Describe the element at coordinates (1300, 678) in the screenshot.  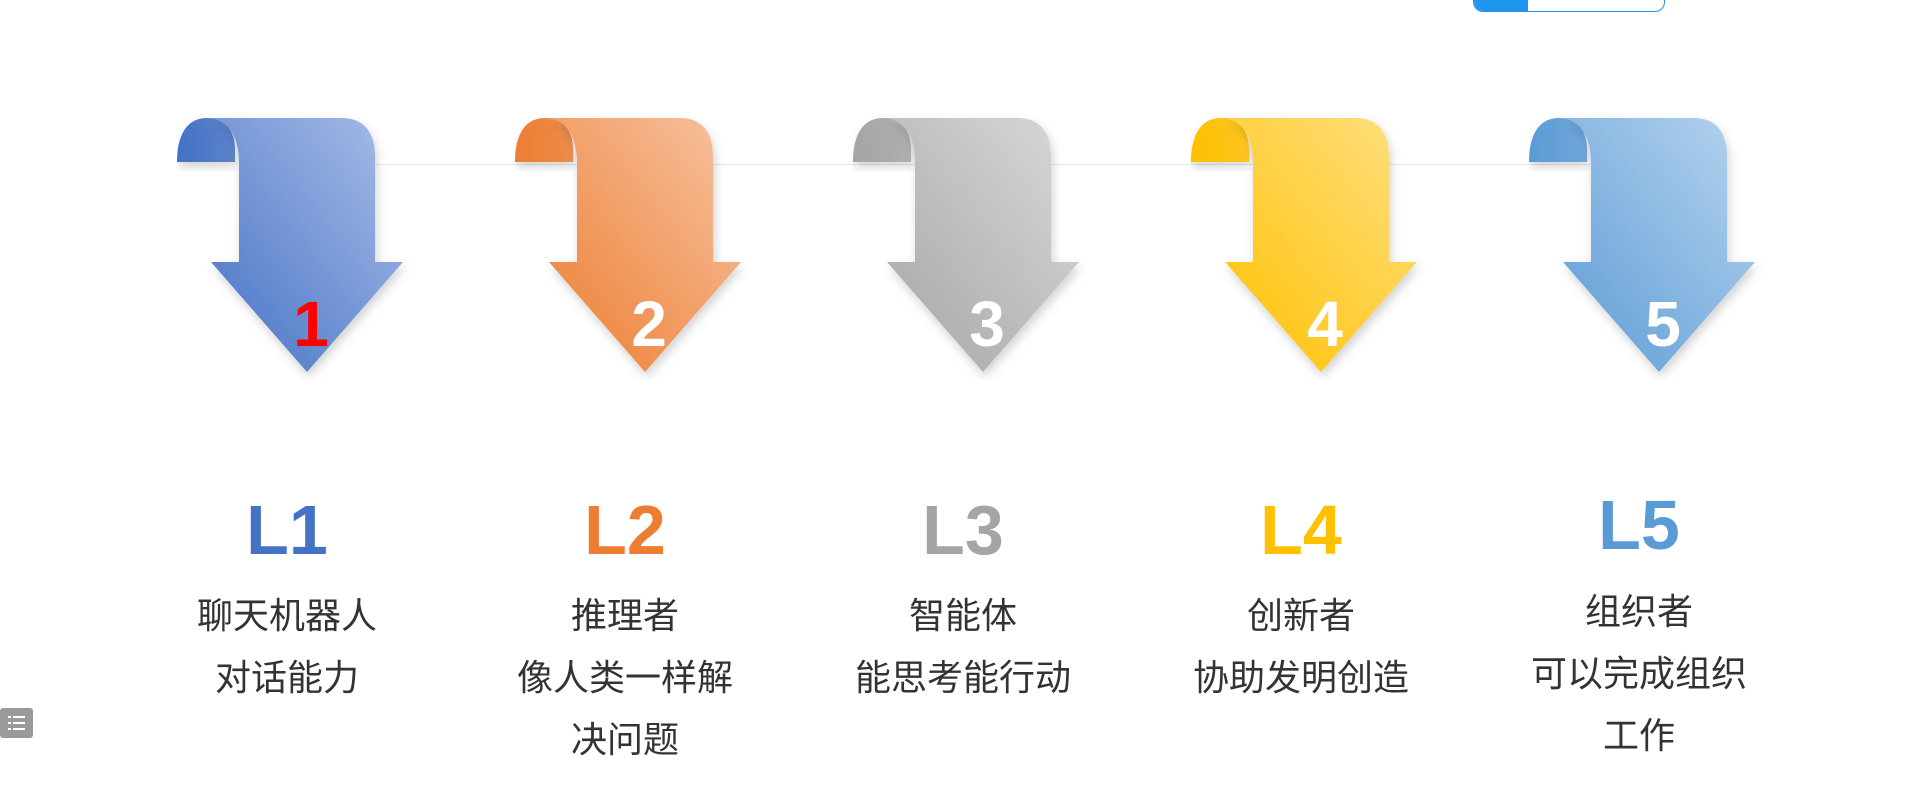
I see `level-description: 协助发明创造` at that location.